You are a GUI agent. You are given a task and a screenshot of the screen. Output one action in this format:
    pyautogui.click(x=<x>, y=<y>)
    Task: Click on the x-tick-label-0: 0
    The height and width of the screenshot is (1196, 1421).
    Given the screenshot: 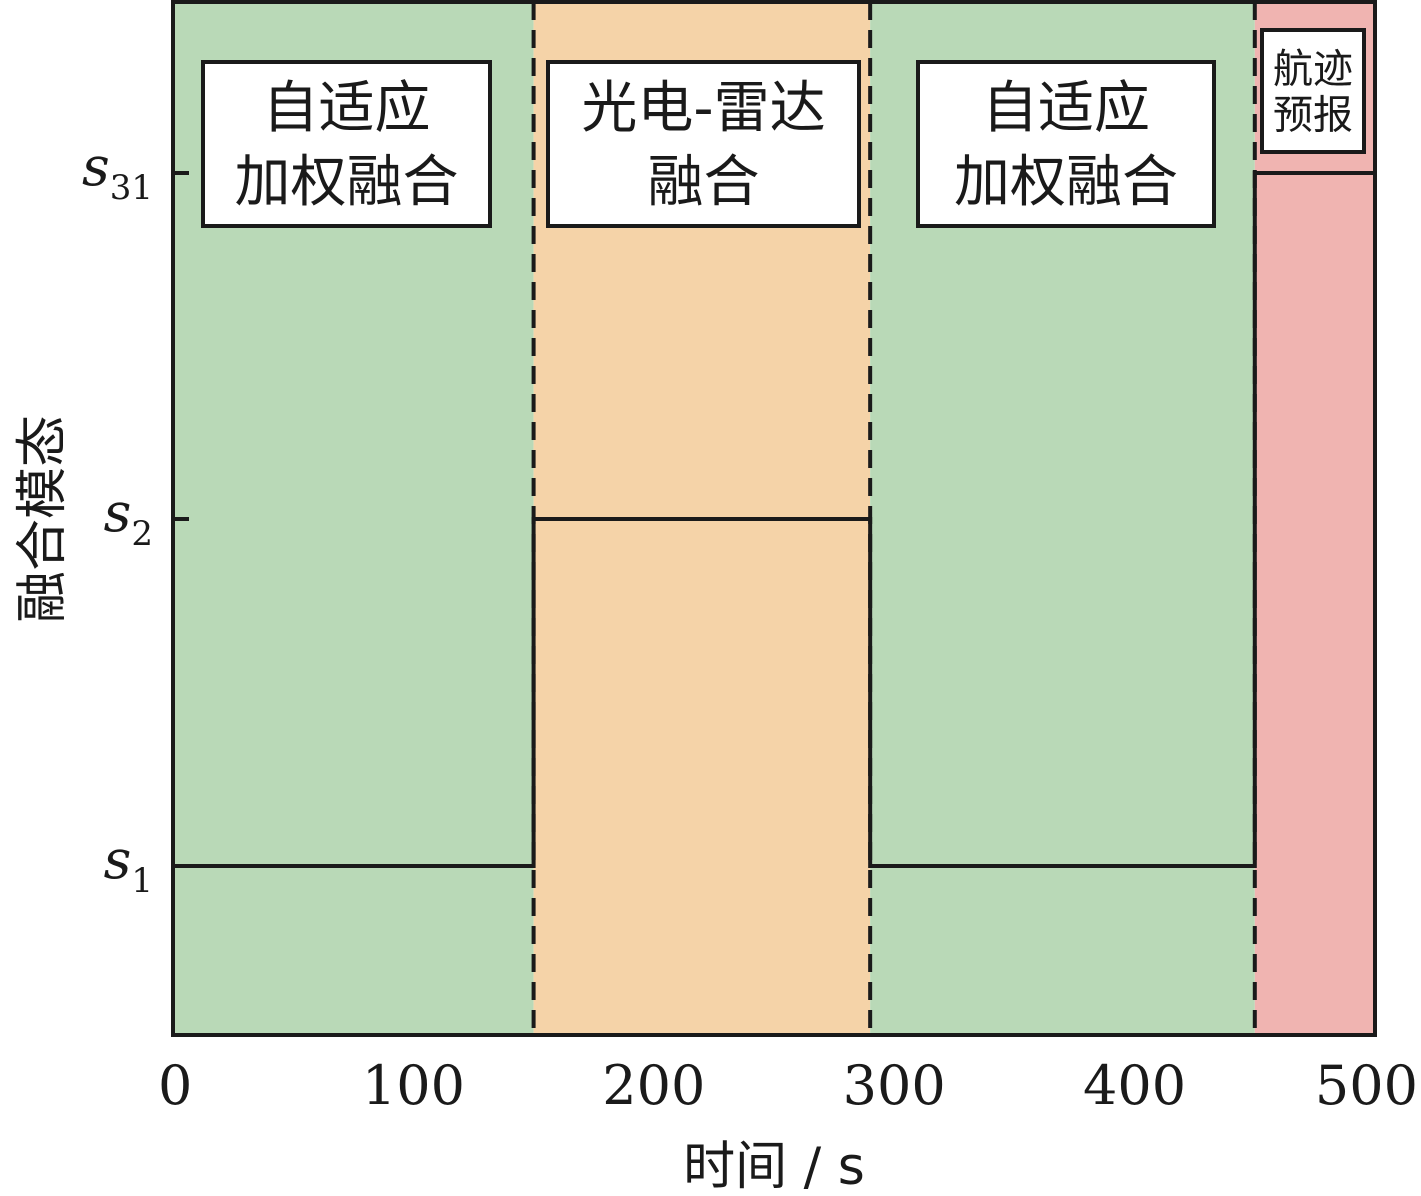 What is the action you would take?
    pyautogui.click(x=175, y=1085)
    